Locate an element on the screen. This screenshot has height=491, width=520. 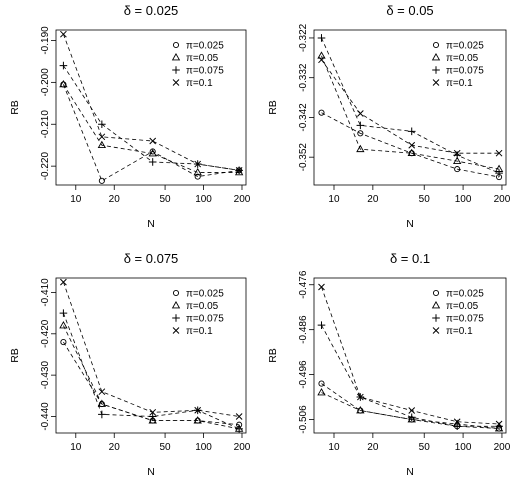
panel-title: δ = 0.1 is located at coordinates (410, 258).